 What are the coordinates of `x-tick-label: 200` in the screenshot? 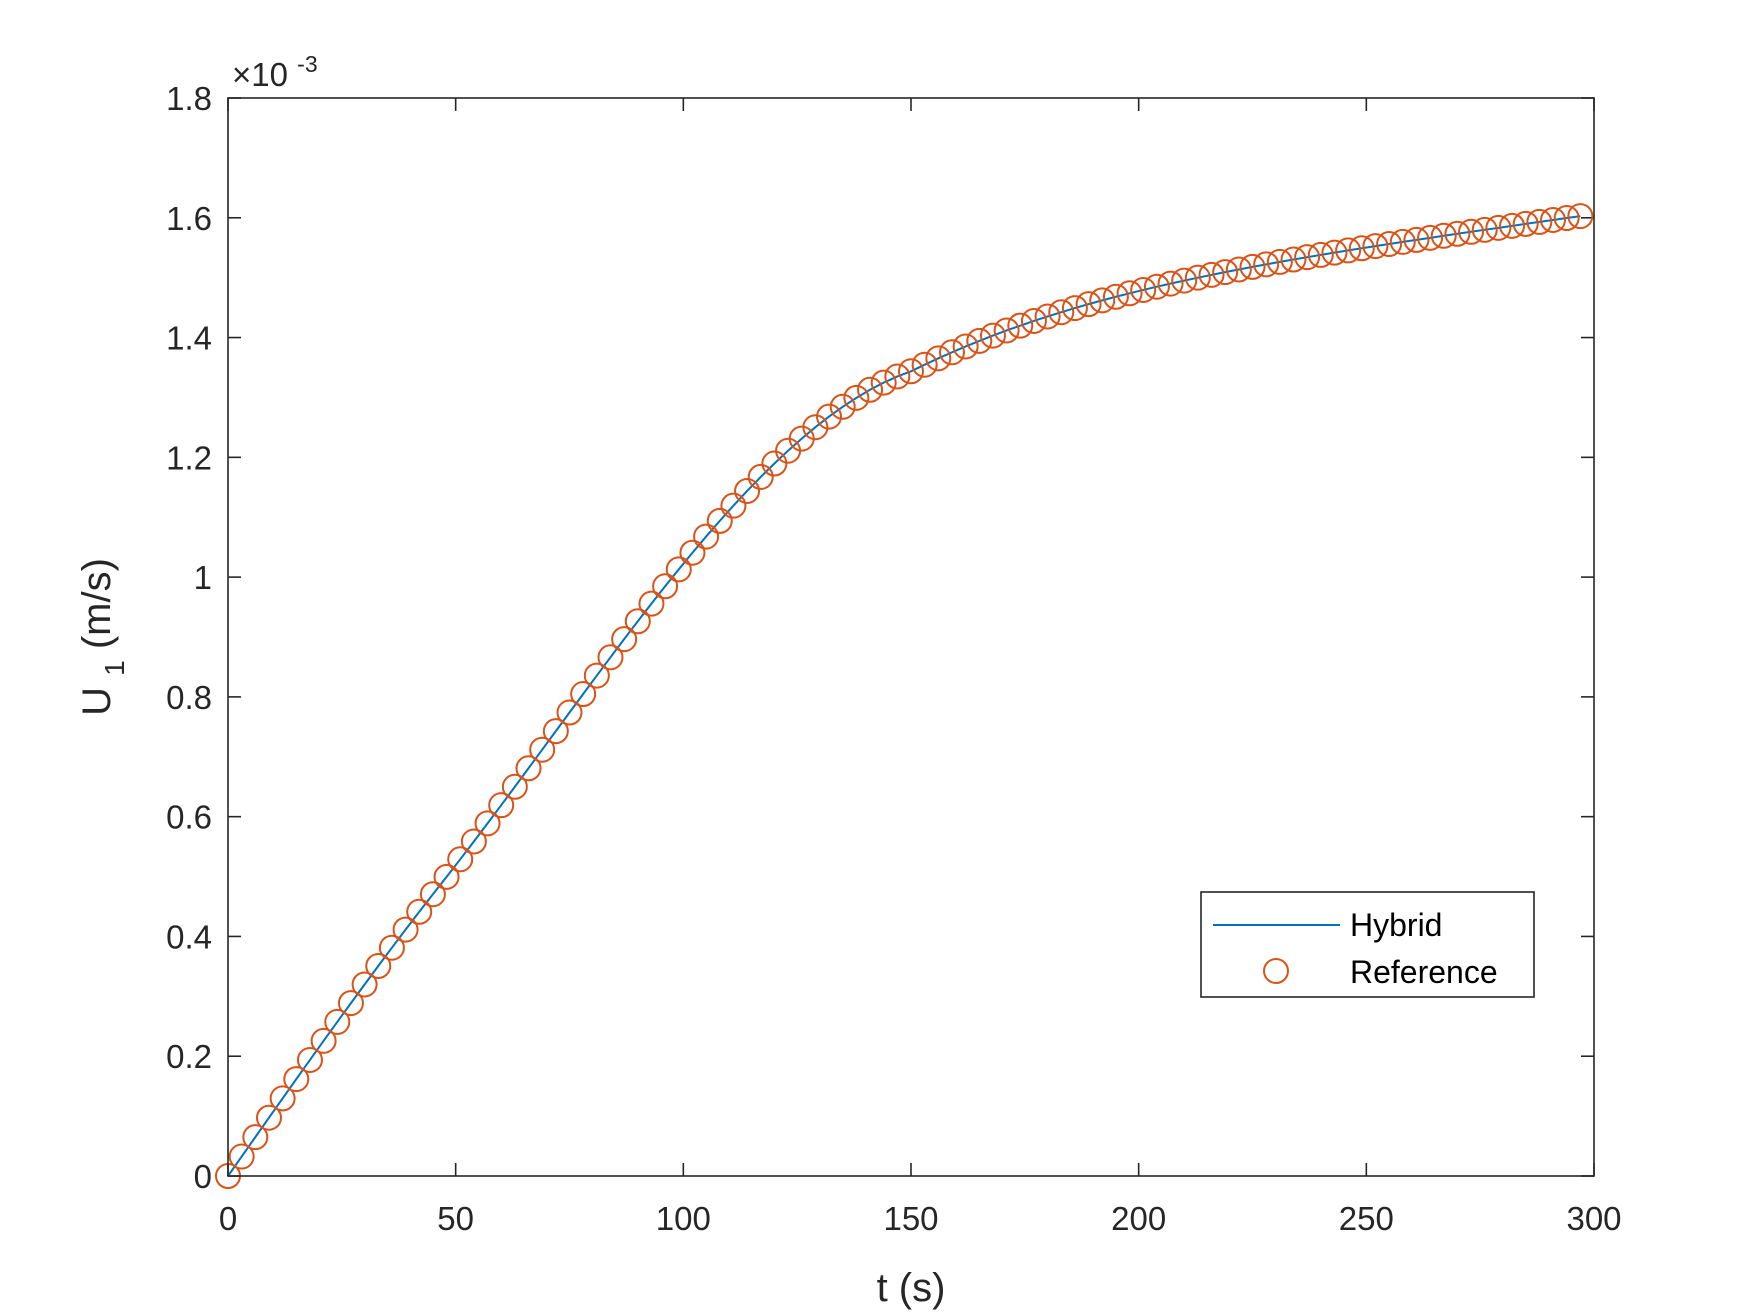 It's located at (1138, 1218).